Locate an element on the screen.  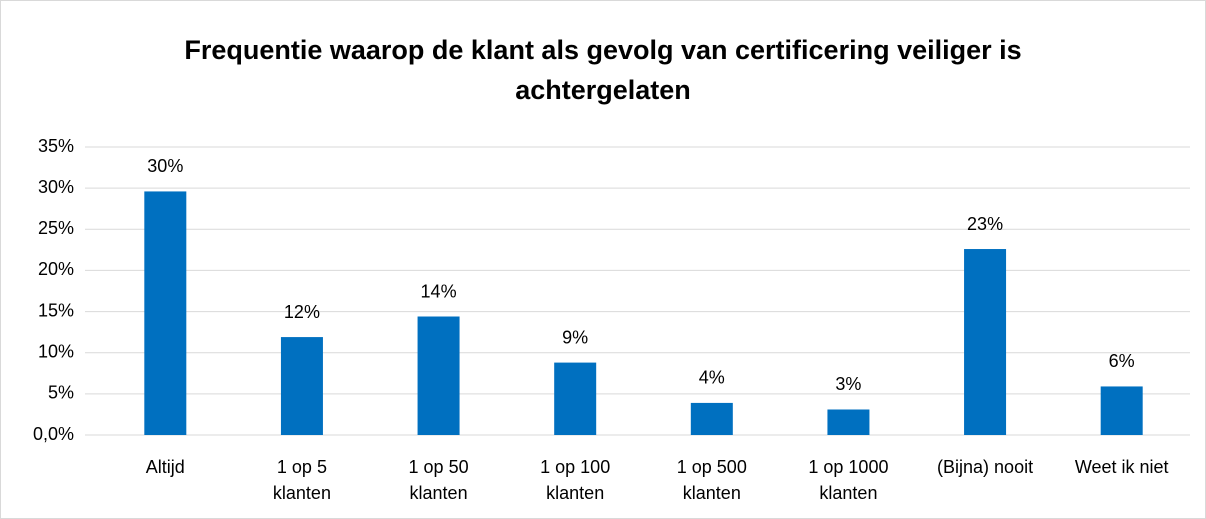
x-tick-label: 1 op 50 klanten is located at coordinates (438, 480).